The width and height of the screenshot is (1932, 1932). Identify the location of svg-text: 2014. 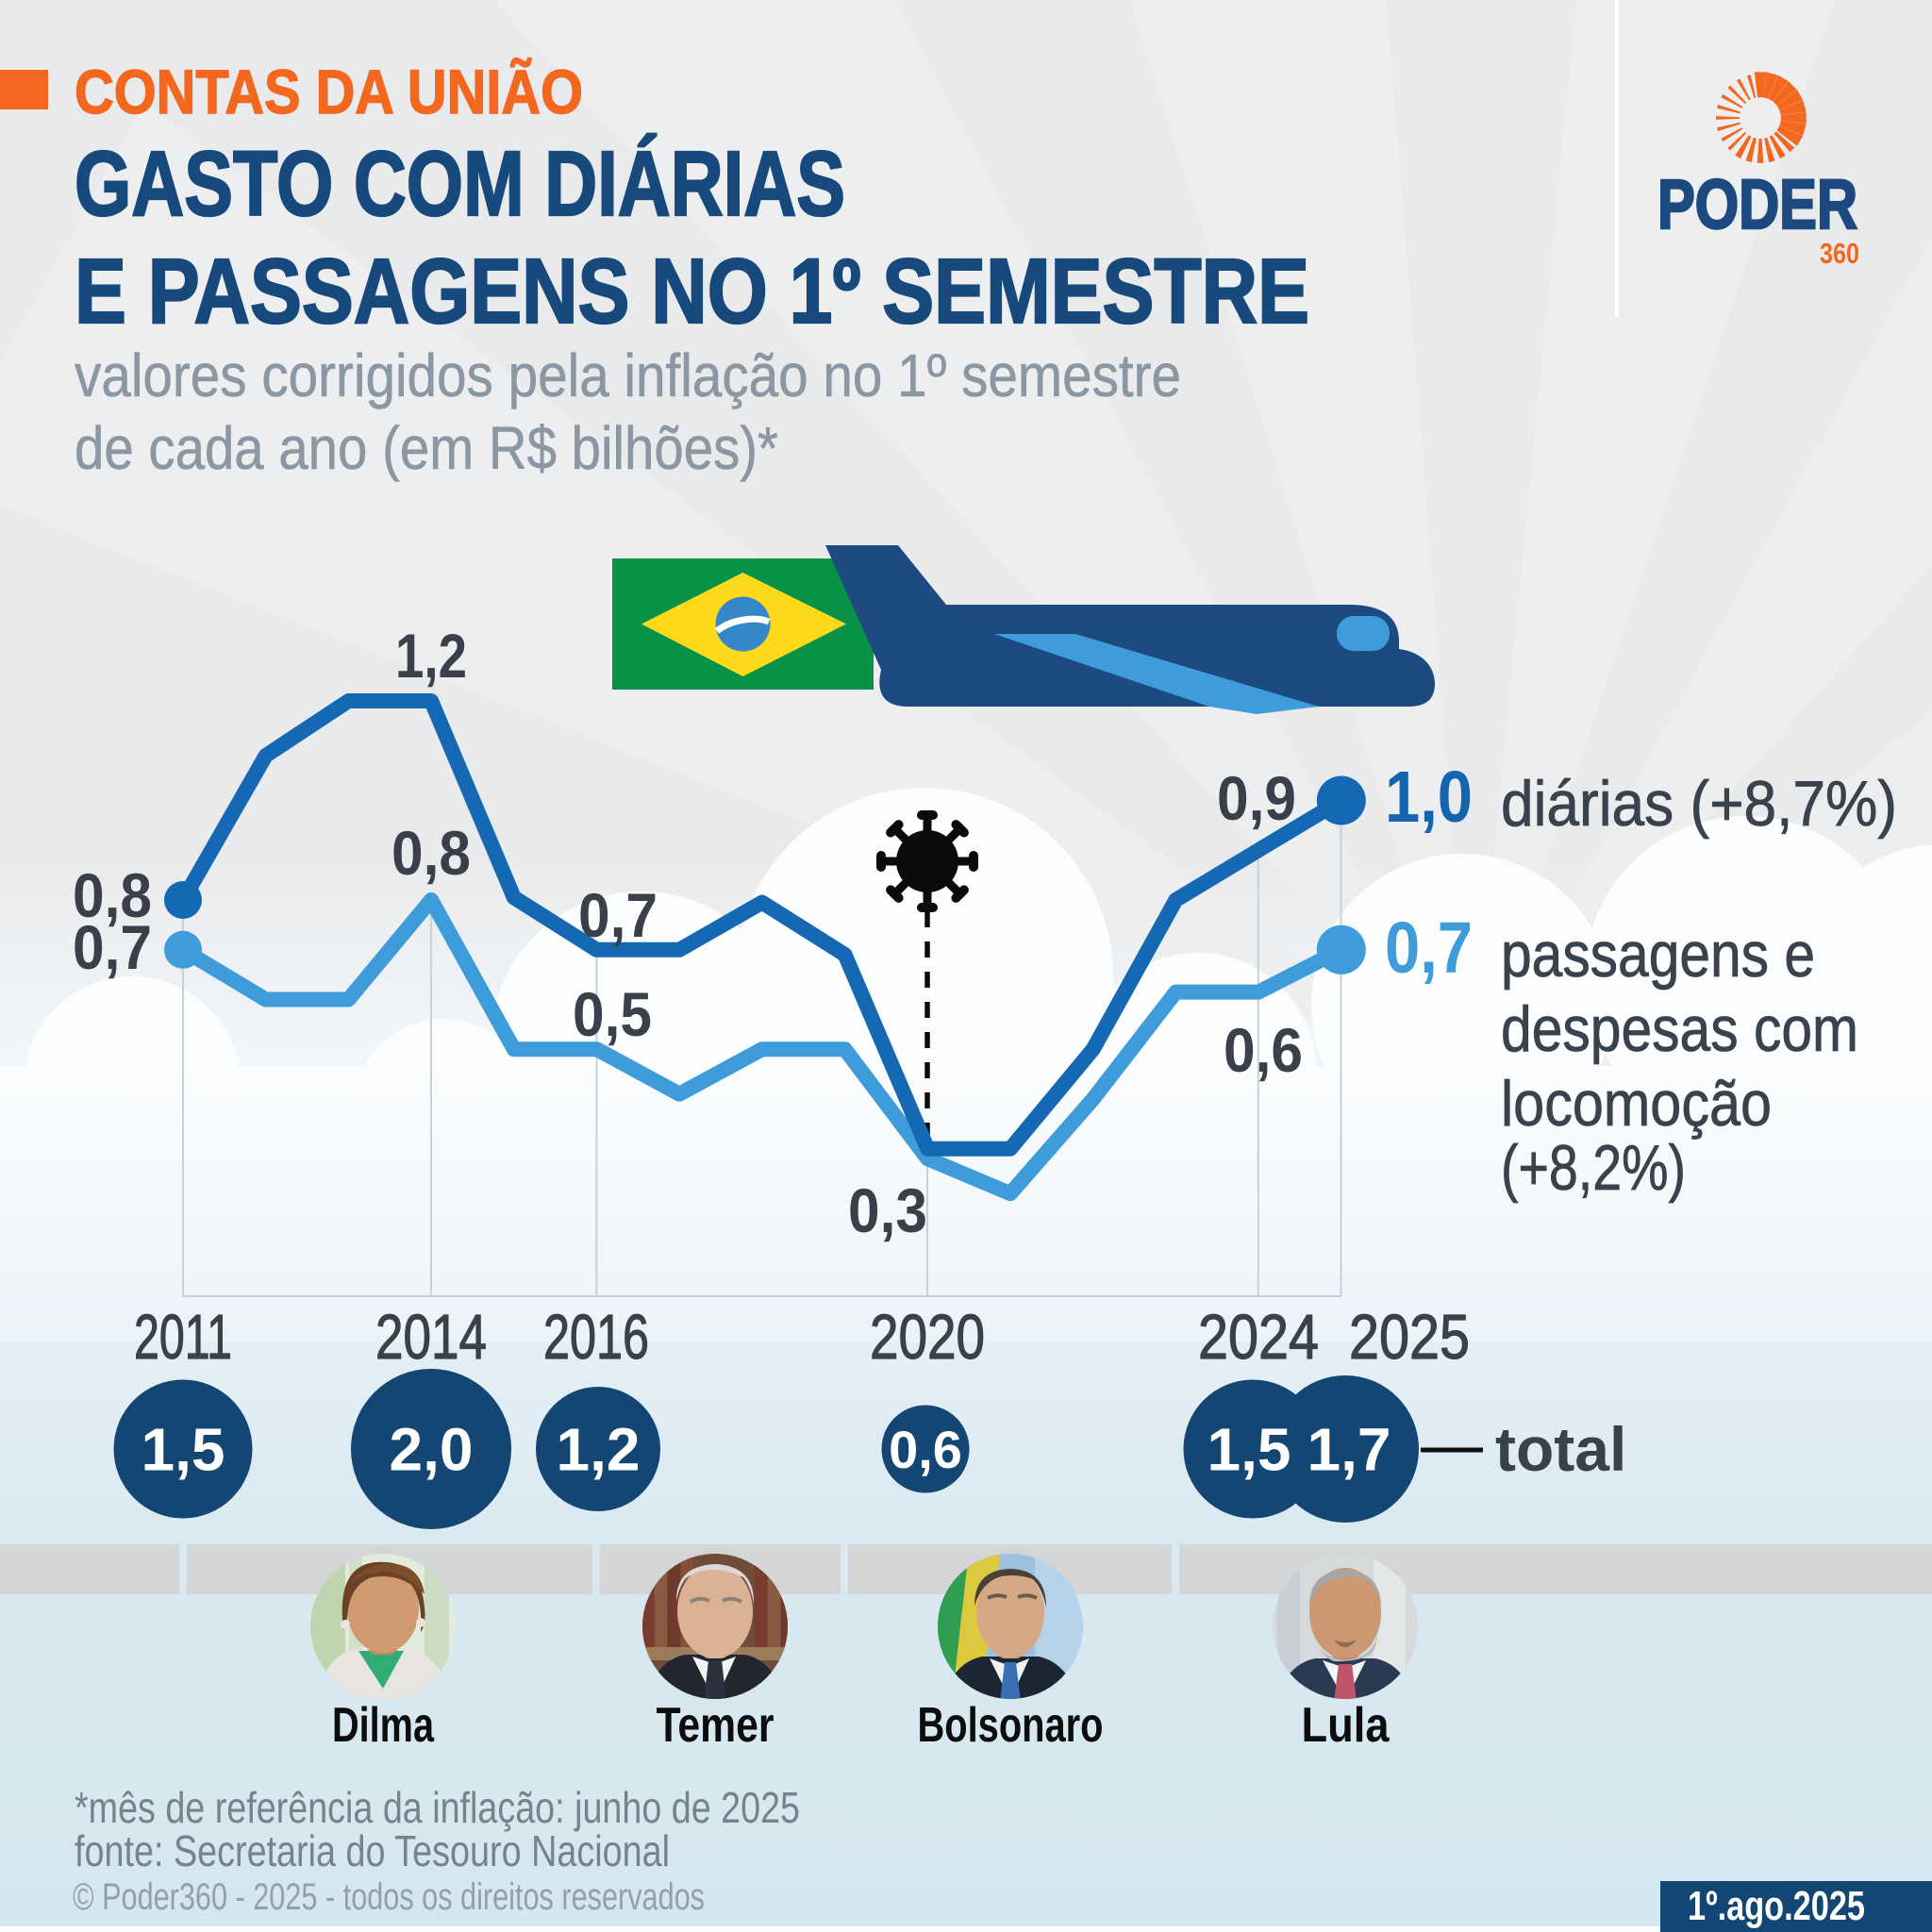
(431, 1337).